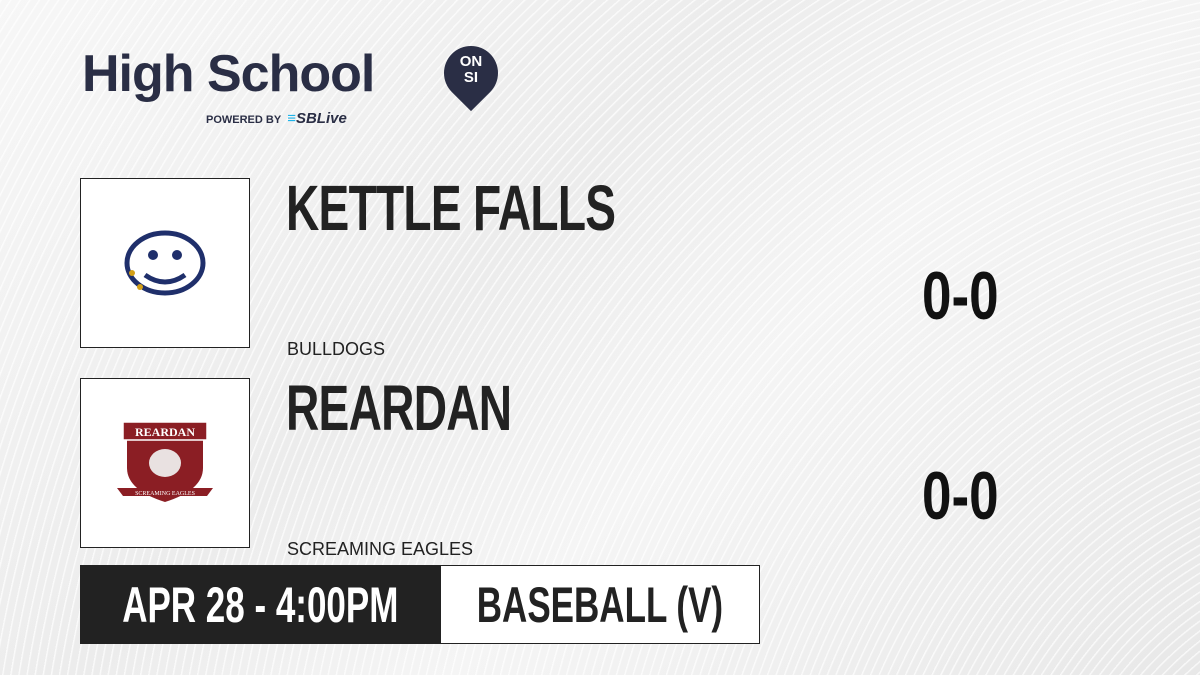 The image size is (1200, 675). I want to click on svg-text: SCREAMING EAGLES, so click(165, 494).